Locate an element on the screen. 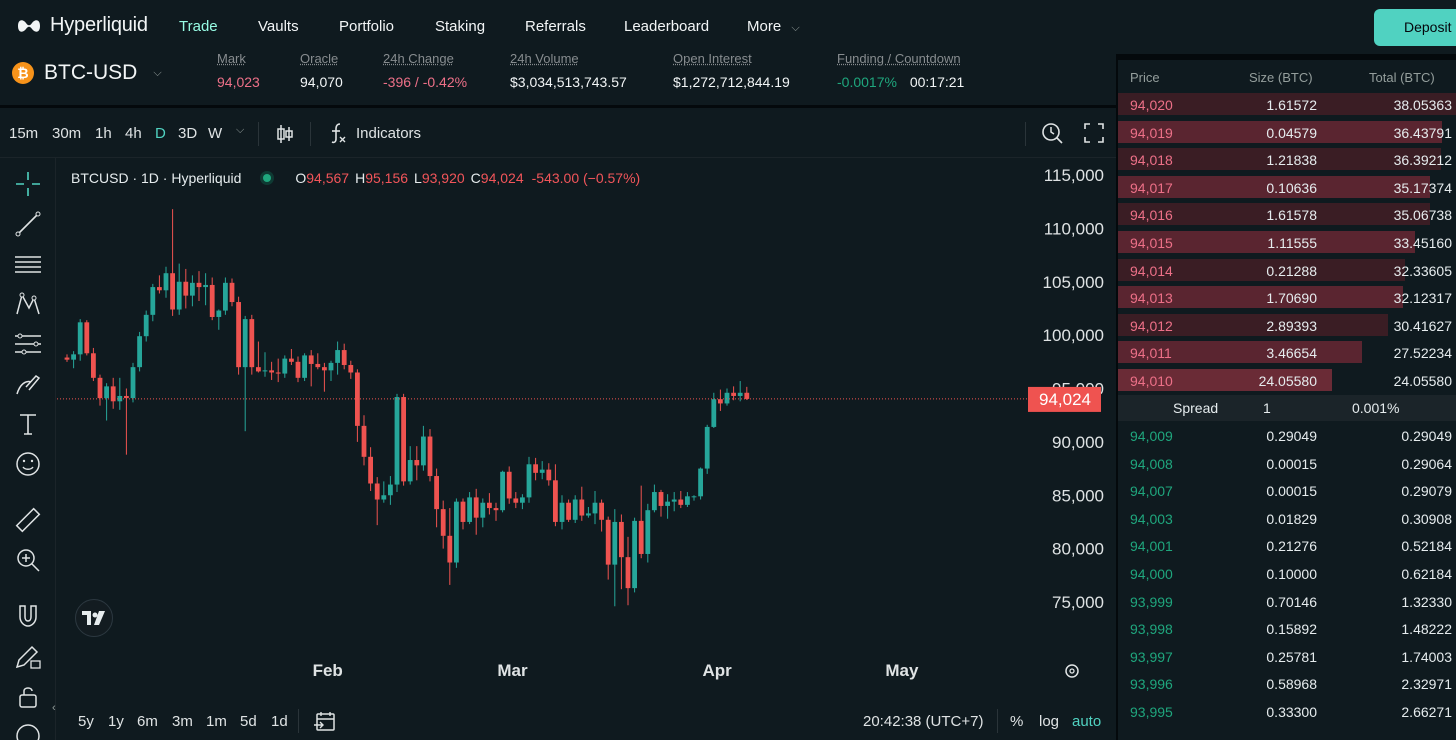 This screenshot has width=1456, height=740. ask-row: 94,013 1.70690 32.12317 is located at coordinates (1287, 297).